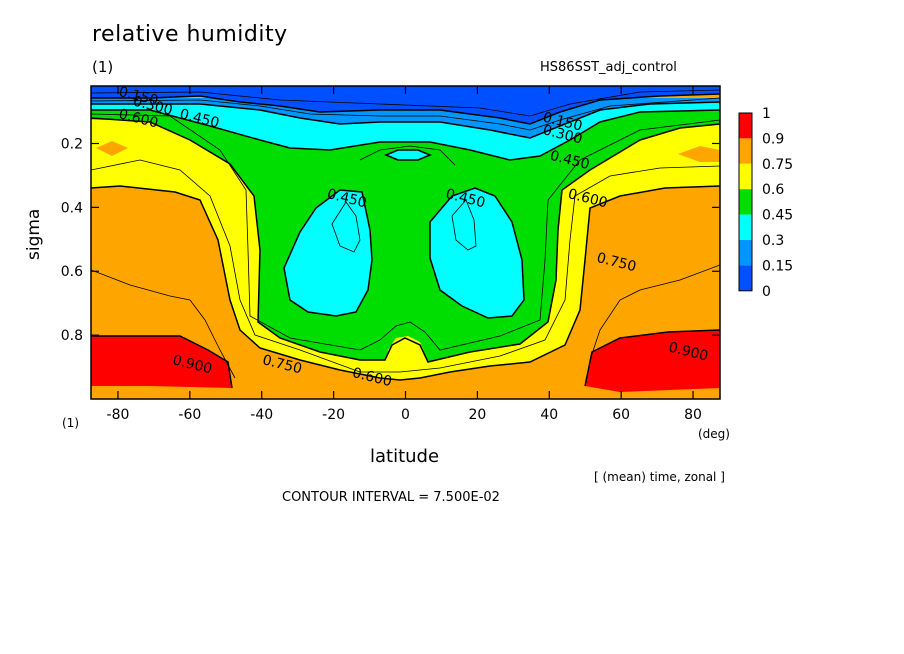 This screenshot has width=904, height=654. Describe the element at coordinates (405, 456) in the screenshot. I see `x-axis-label: latitude` at that location.